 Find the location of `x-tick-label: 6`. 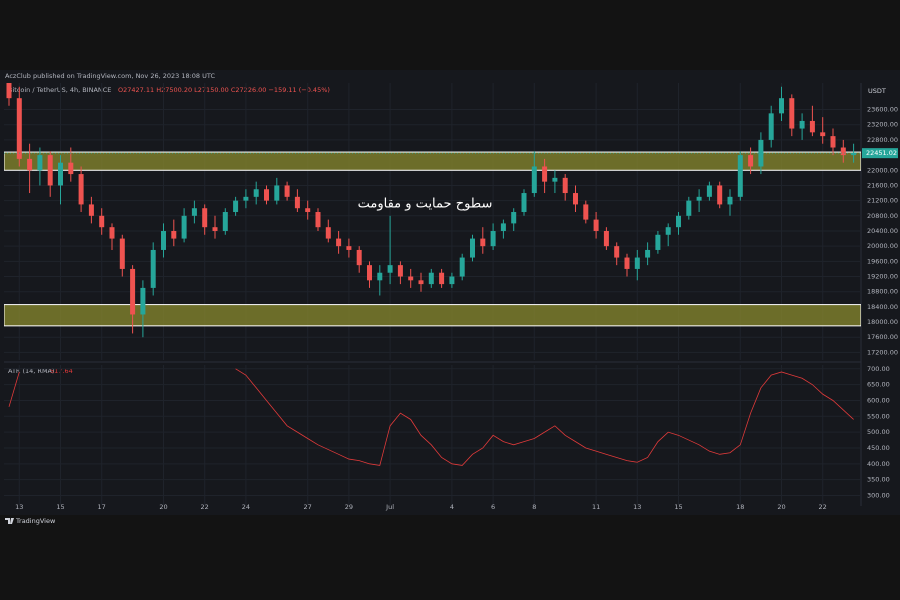

x-tick-label: 6 is located at coordinates (493, 507).